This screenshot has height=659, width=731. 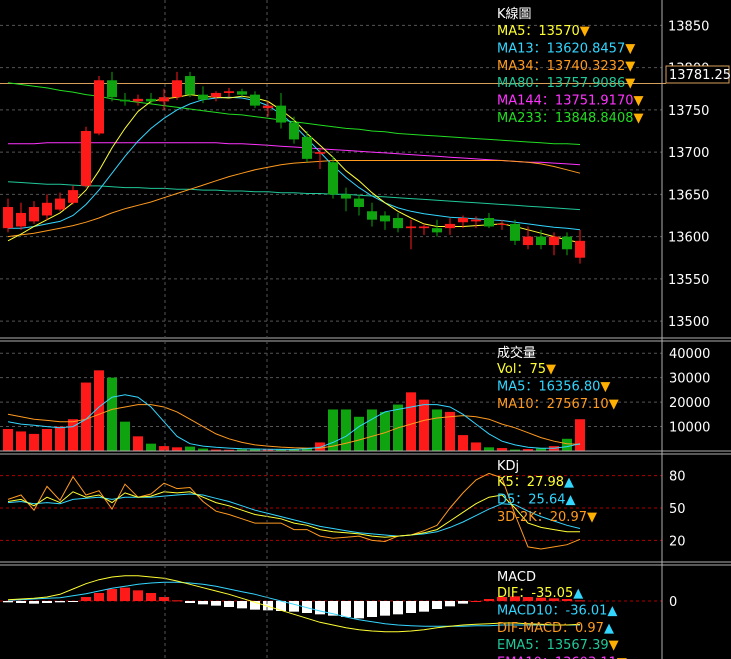 I want to click on volume-tick-label: 40000, so click(x=689, y=354).